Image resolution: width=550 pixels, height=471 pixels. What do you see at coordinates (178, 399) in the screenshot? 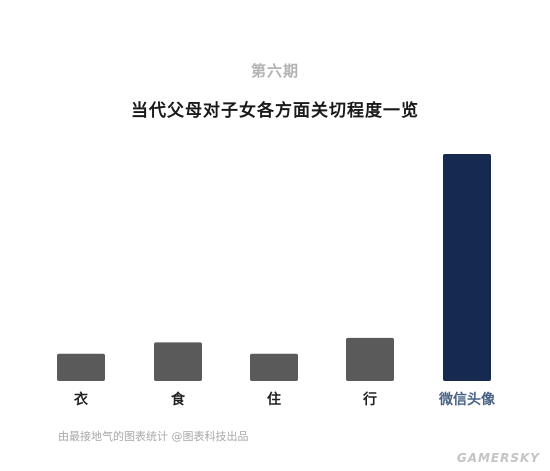
I see `category-label-1: 食` at bounding box center [178, 399].